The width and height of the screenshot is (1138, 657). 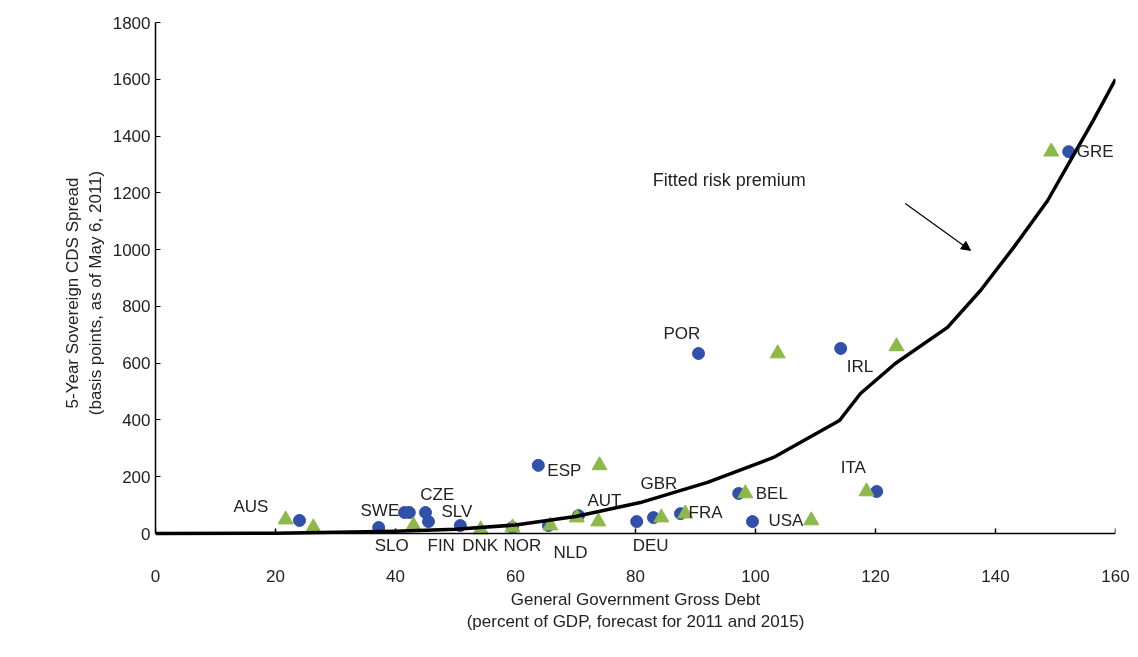 I want to click on y-tick-label: 1000, so click(x=131, y=250).